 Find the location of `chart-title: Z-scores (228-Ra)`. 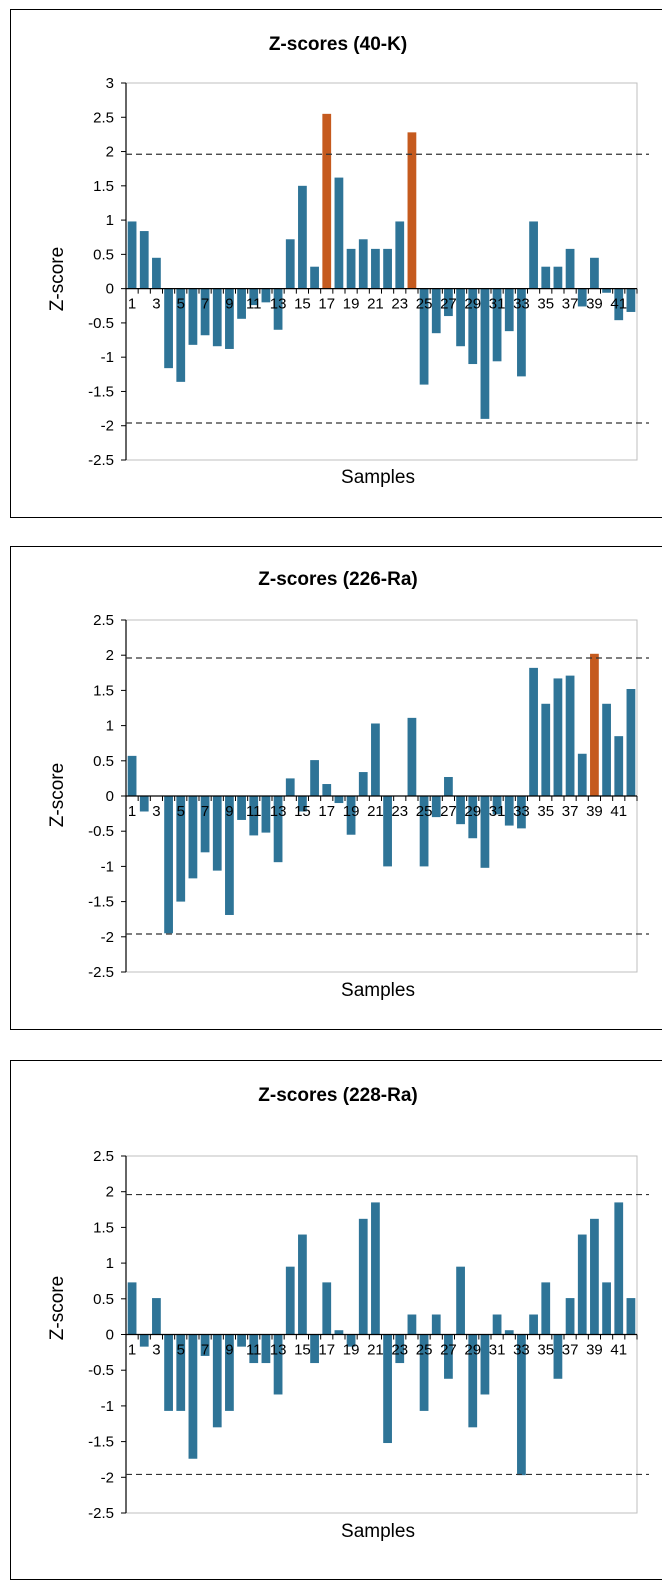

chart-title: Z-scores (228-Ra) is located at coordinates (337, 1095).